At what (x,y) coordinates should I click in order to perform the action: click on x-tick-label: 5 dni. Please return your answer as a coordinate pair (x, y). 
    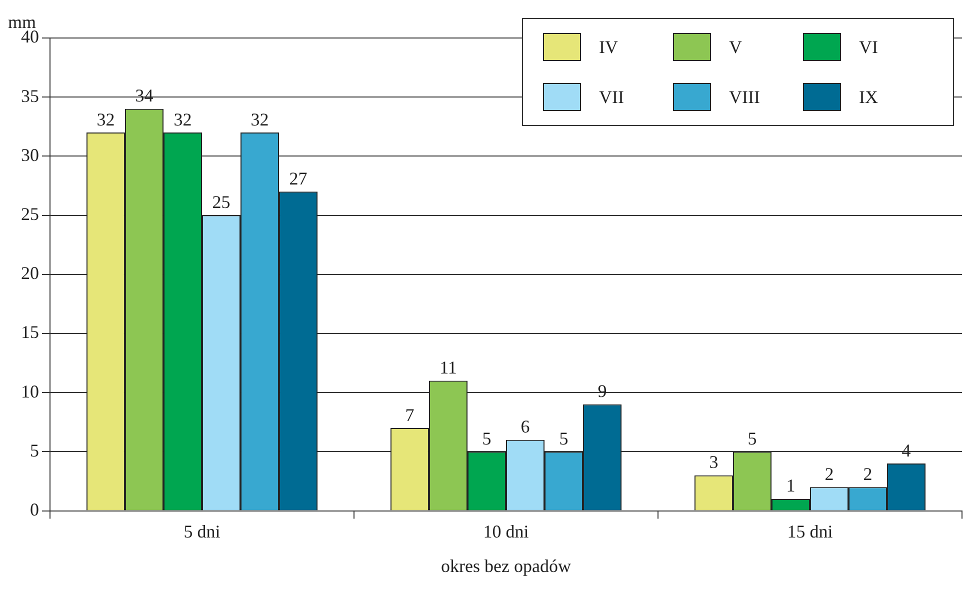
    Looking at the image, I should click on (202, 531).